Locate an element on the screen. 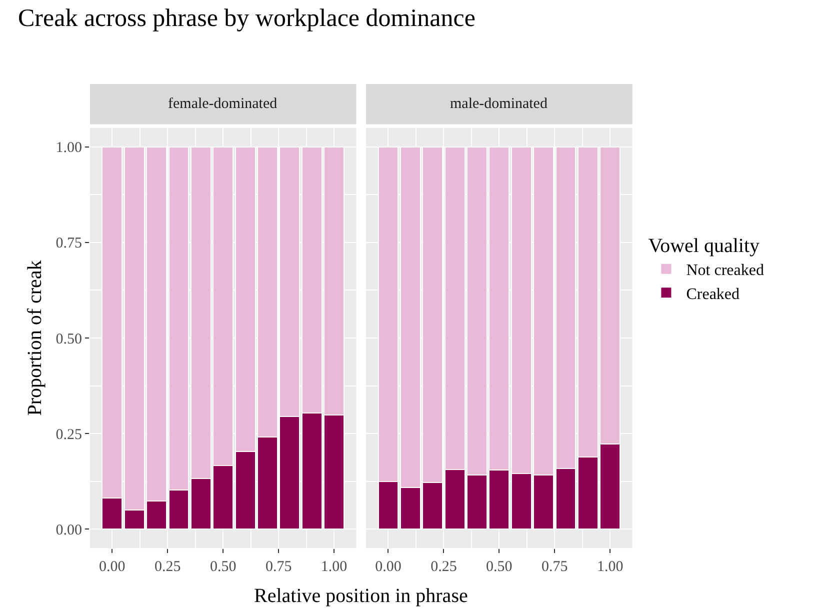 This screenshot has width=818, height=609. y-axis-title: Proportion of creak is located at coordinates (35, 338).